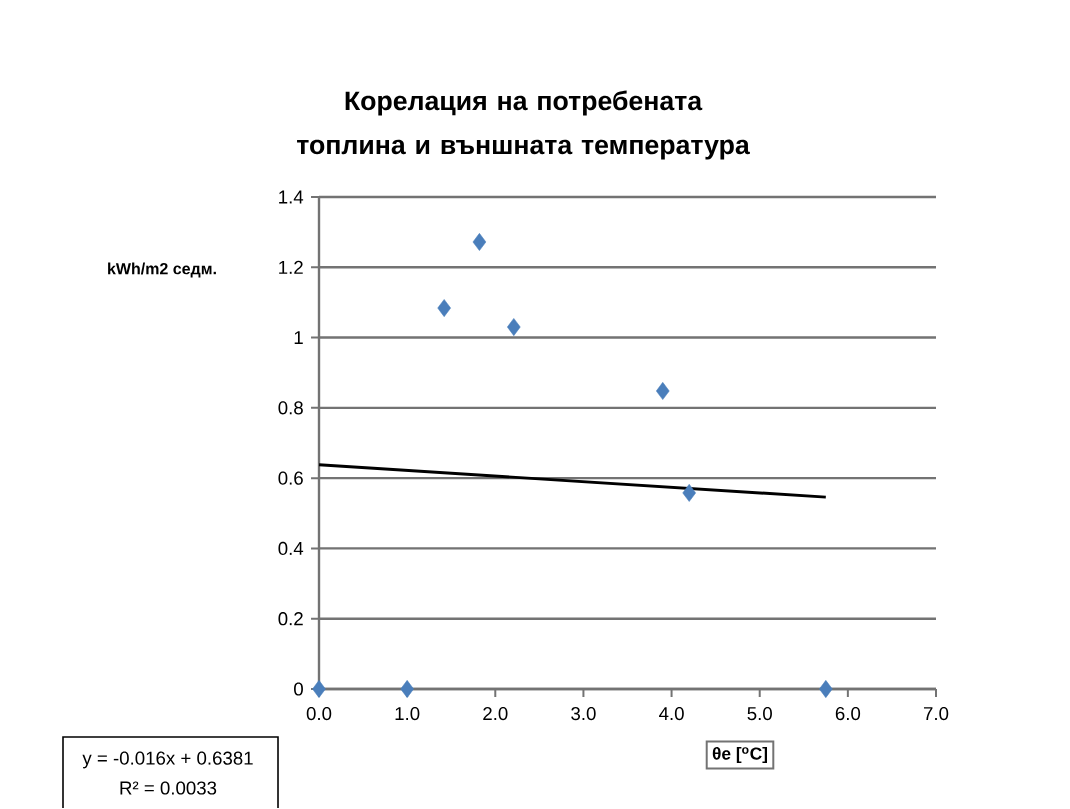  I want to click on x-tick-label: 6.0, so click(848, 714).